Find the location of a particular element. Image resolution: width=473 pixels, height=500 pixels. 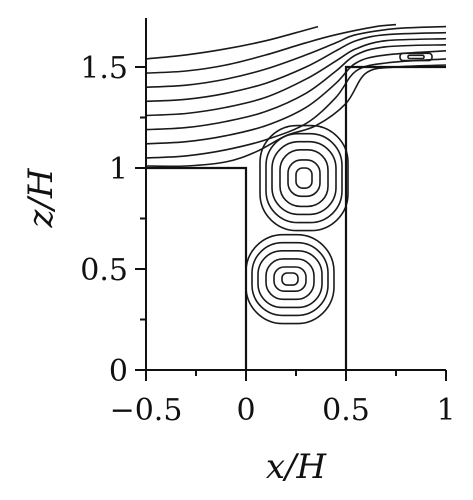

x-tick-label: 0.5 is located at coordinates (346, 410).